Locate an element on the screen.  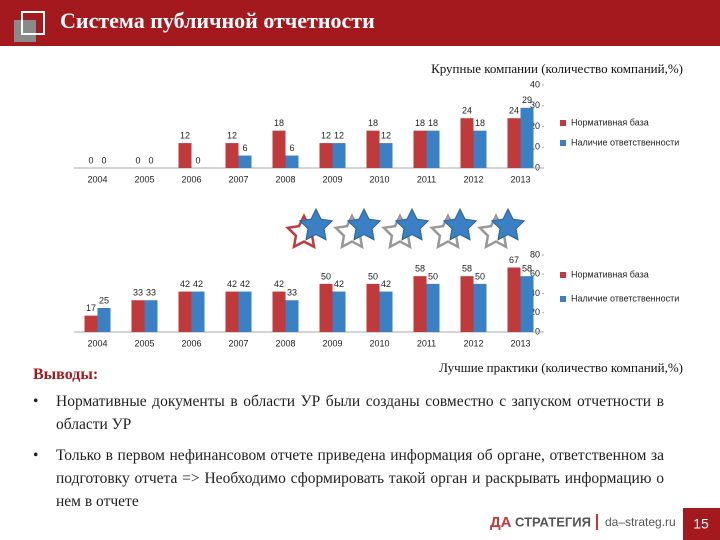
y-tick-label: 60 is located at coordinates (535, 274).